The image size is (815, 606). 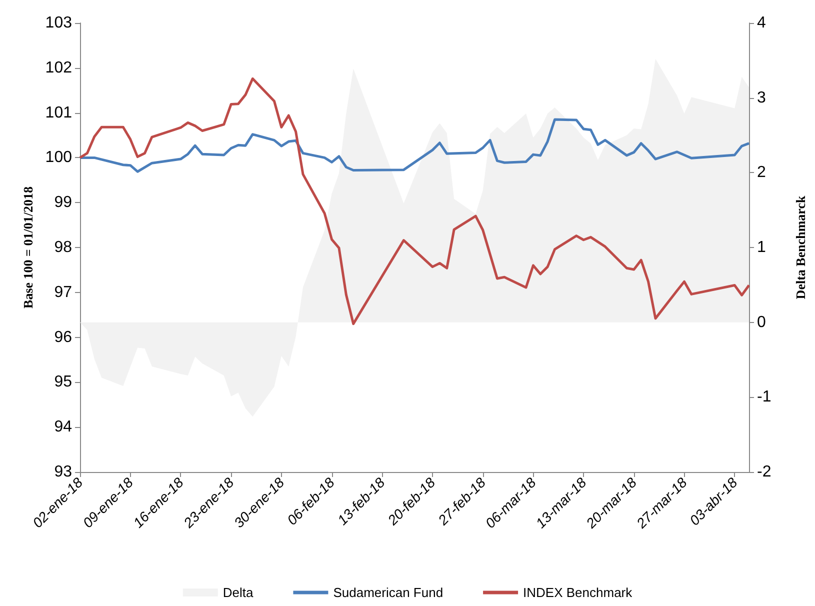 I want to click on y-tick-label: 103, so click(x=58, y=23).